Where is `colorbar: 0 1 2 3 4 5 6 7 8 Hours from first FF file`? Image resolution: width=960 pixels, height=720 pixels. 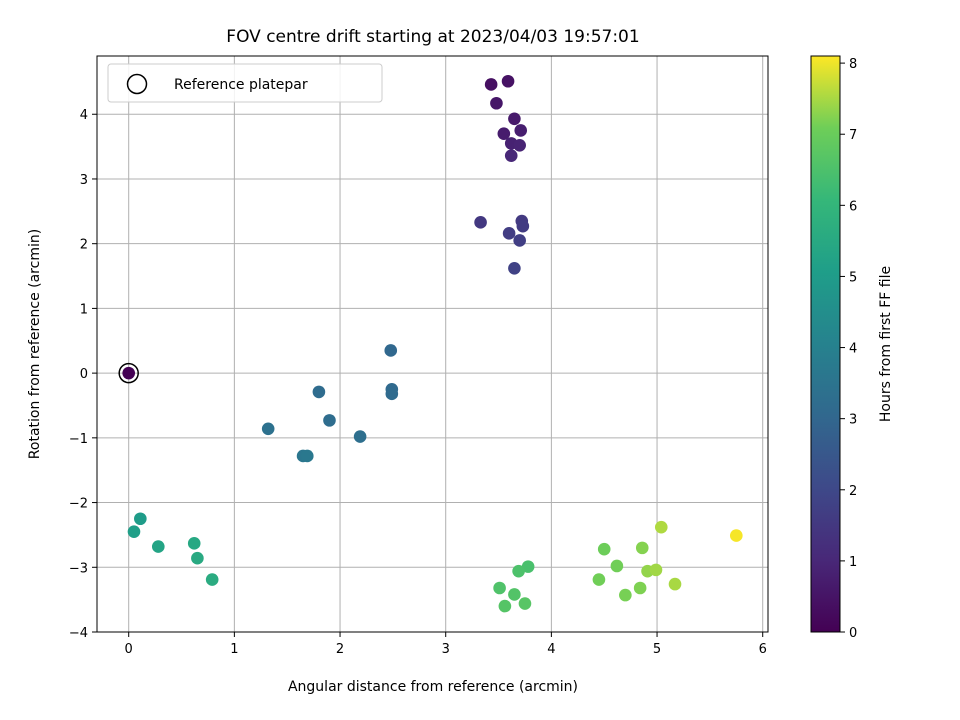
colorbar: 0 1 2 3 4 5 6 7 8 Hours from first FF file is located at coordinates (852, 348).